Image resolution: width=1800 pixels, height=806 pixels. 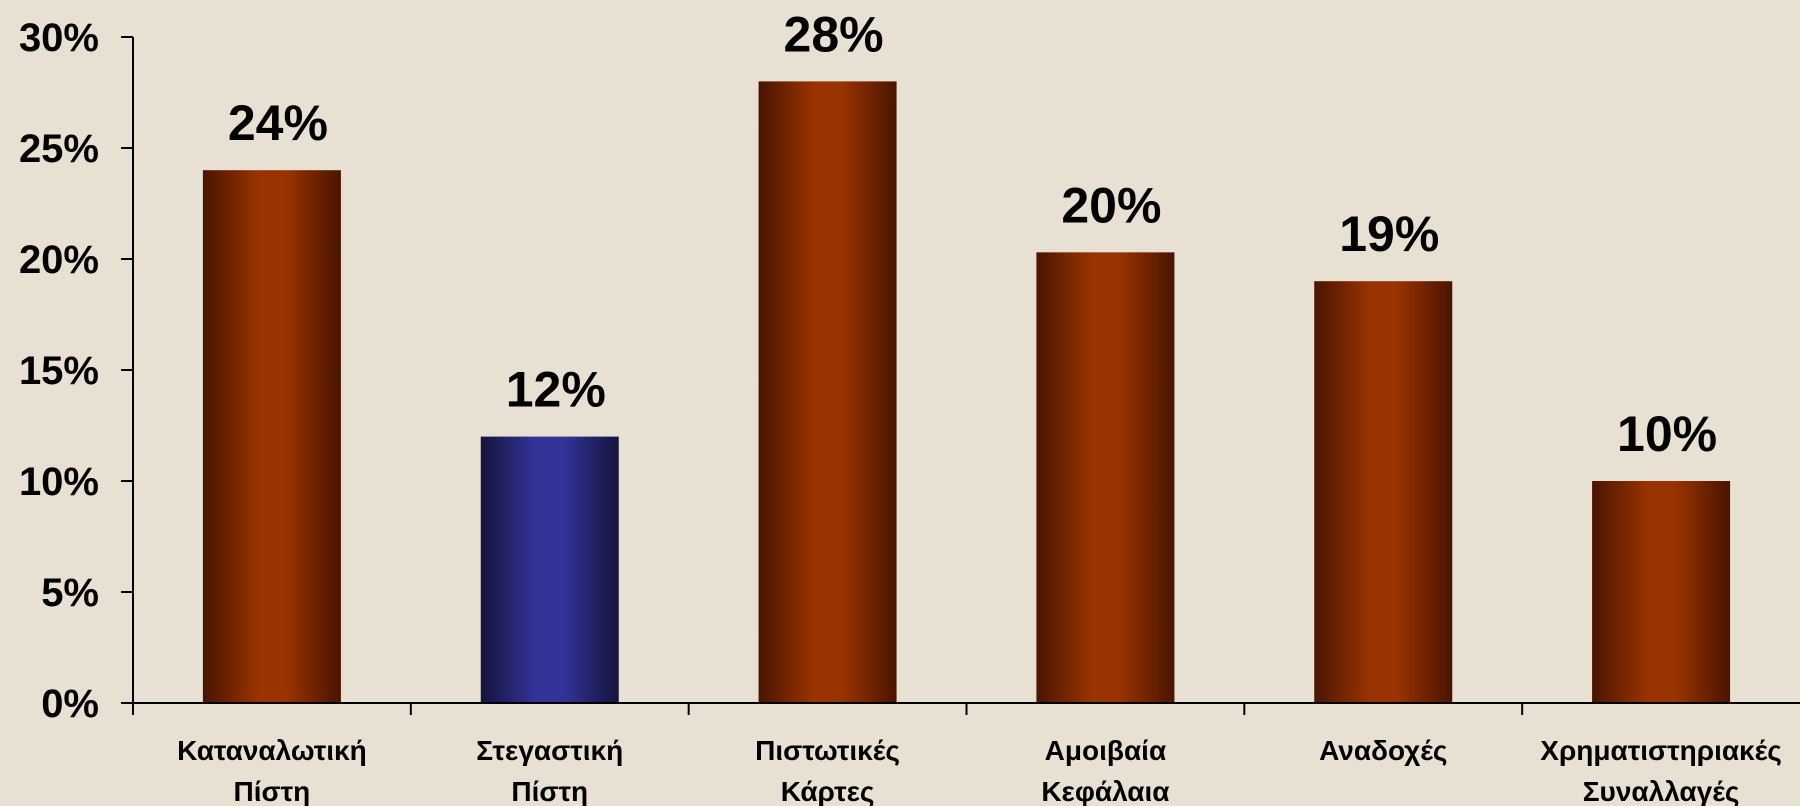 What do you see at coordinates (827, 750) in the screenshot?
I see `category-label-line: Πιστωτικές` at bounding box center [827, 750].